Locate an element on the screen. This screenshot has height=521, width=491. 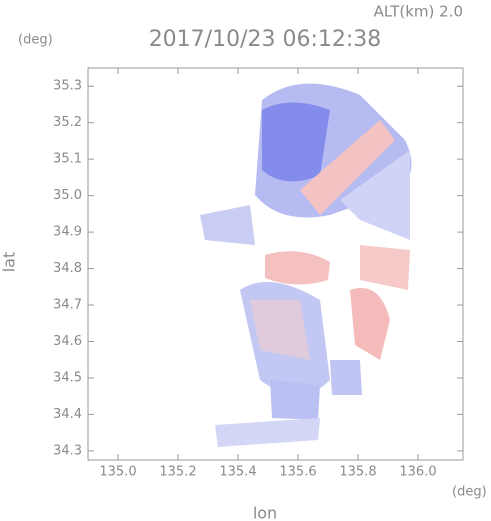
y-tick-label: 34.6 is located at coordinates (67, 341).